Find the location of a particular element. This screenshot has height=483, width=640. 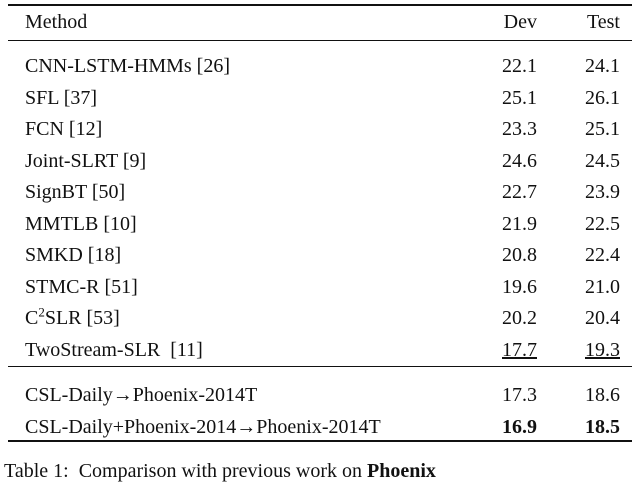

method-part: 2 is located at coordinates (41, 312).